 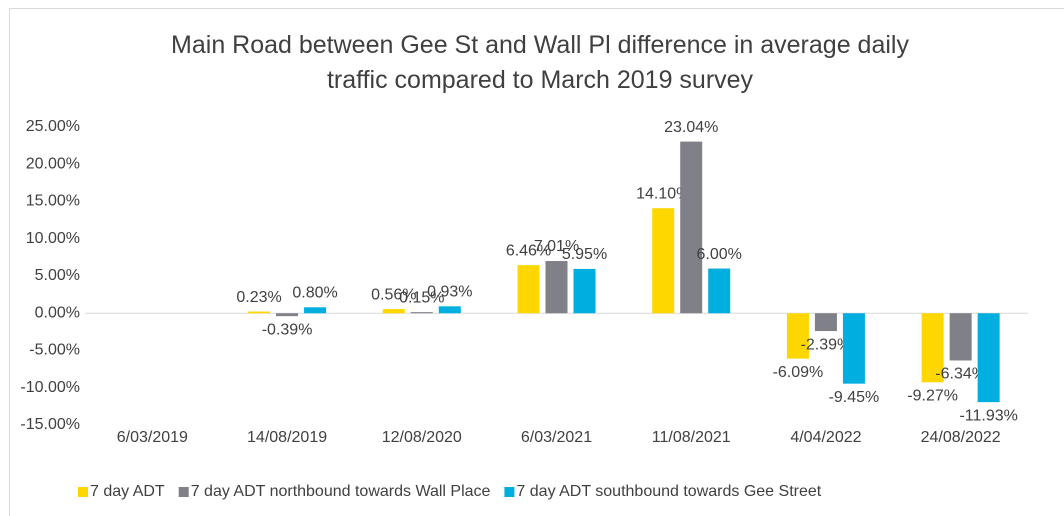 I want to click on data-label: -0.39%, so click(x=287, y=329).